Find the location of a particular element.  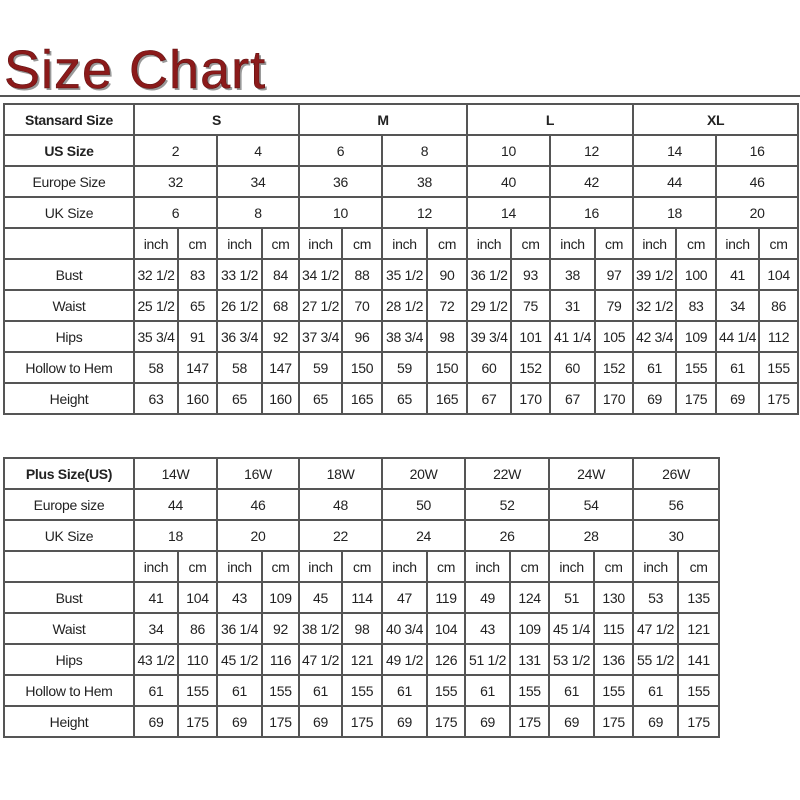

measurement-value: 36 1/2 is located at coordinates (489, 274).